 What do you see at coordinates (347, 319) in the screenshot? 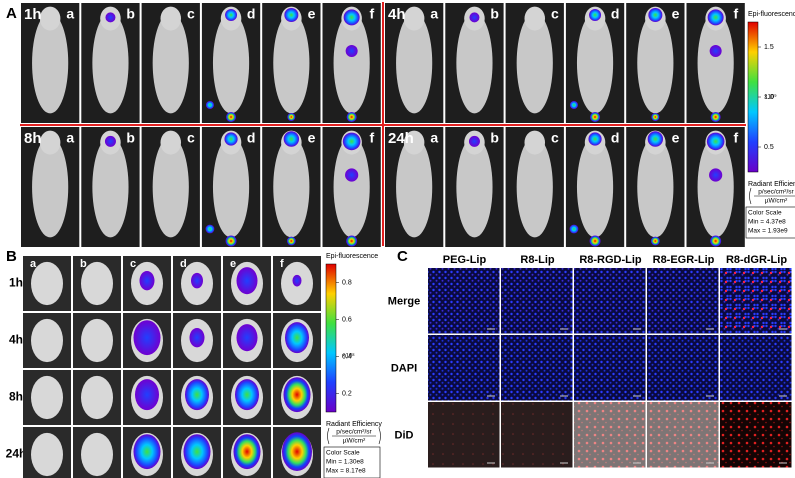
I see `tick-label: 0.6` at bounding box center [347, 319].